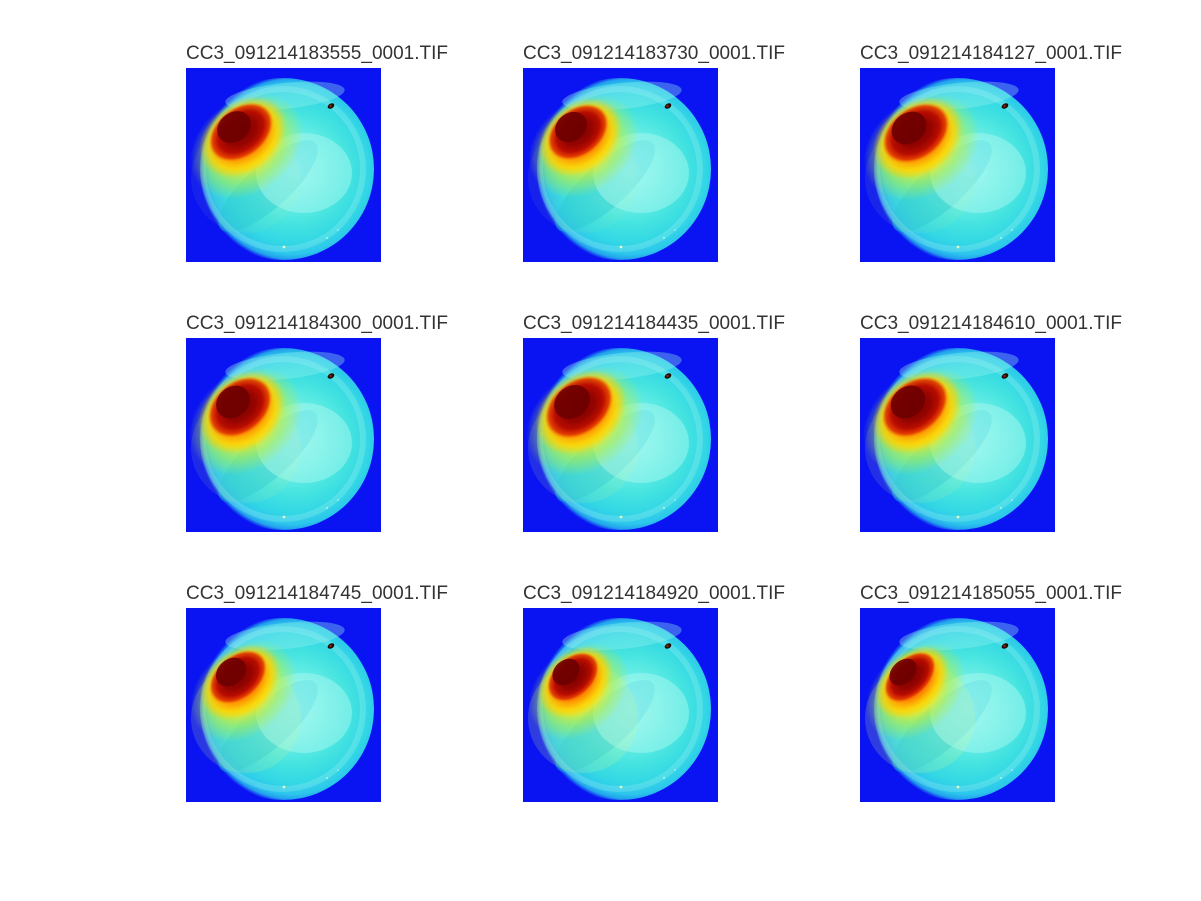 The width and height of the screenshot is (1201, 901). I want to click on subplot-panel: CC3_091214184920_0001.TIF, so click(654, 693).